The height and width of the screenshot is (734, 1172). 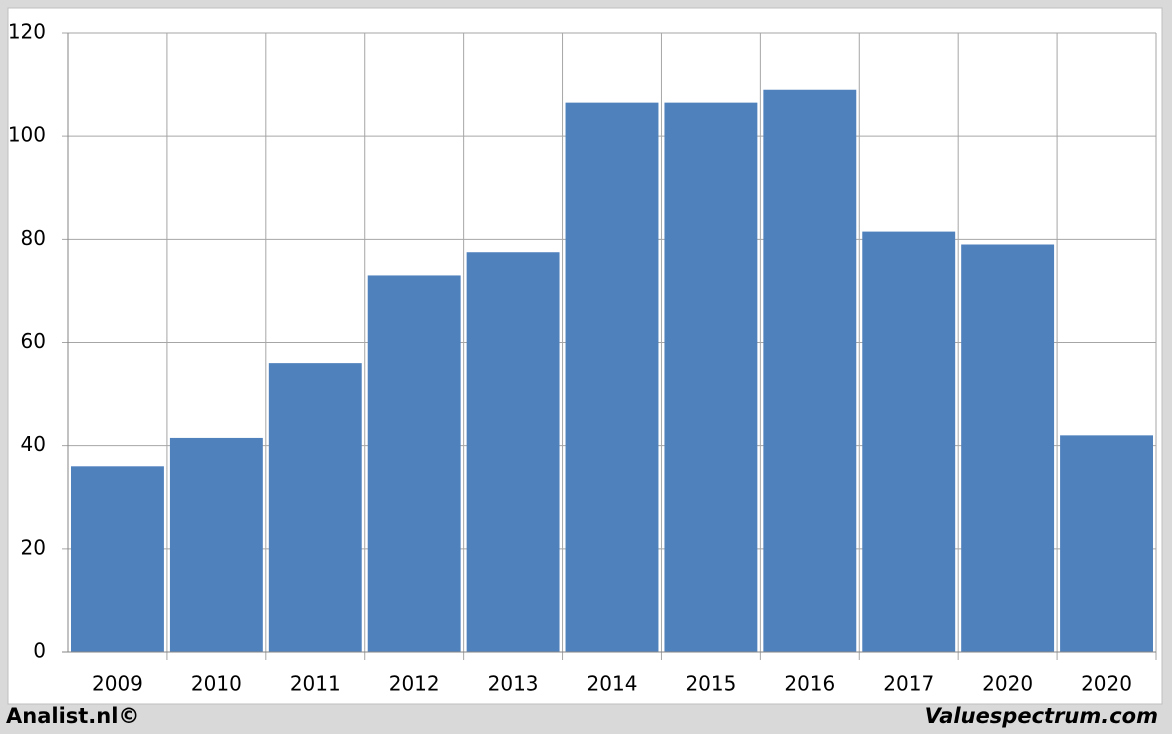 What do you see at coordinates (414, 684) in the screenshot?
I see `x-tick-label: 2012` at bounding box center [414, 684].